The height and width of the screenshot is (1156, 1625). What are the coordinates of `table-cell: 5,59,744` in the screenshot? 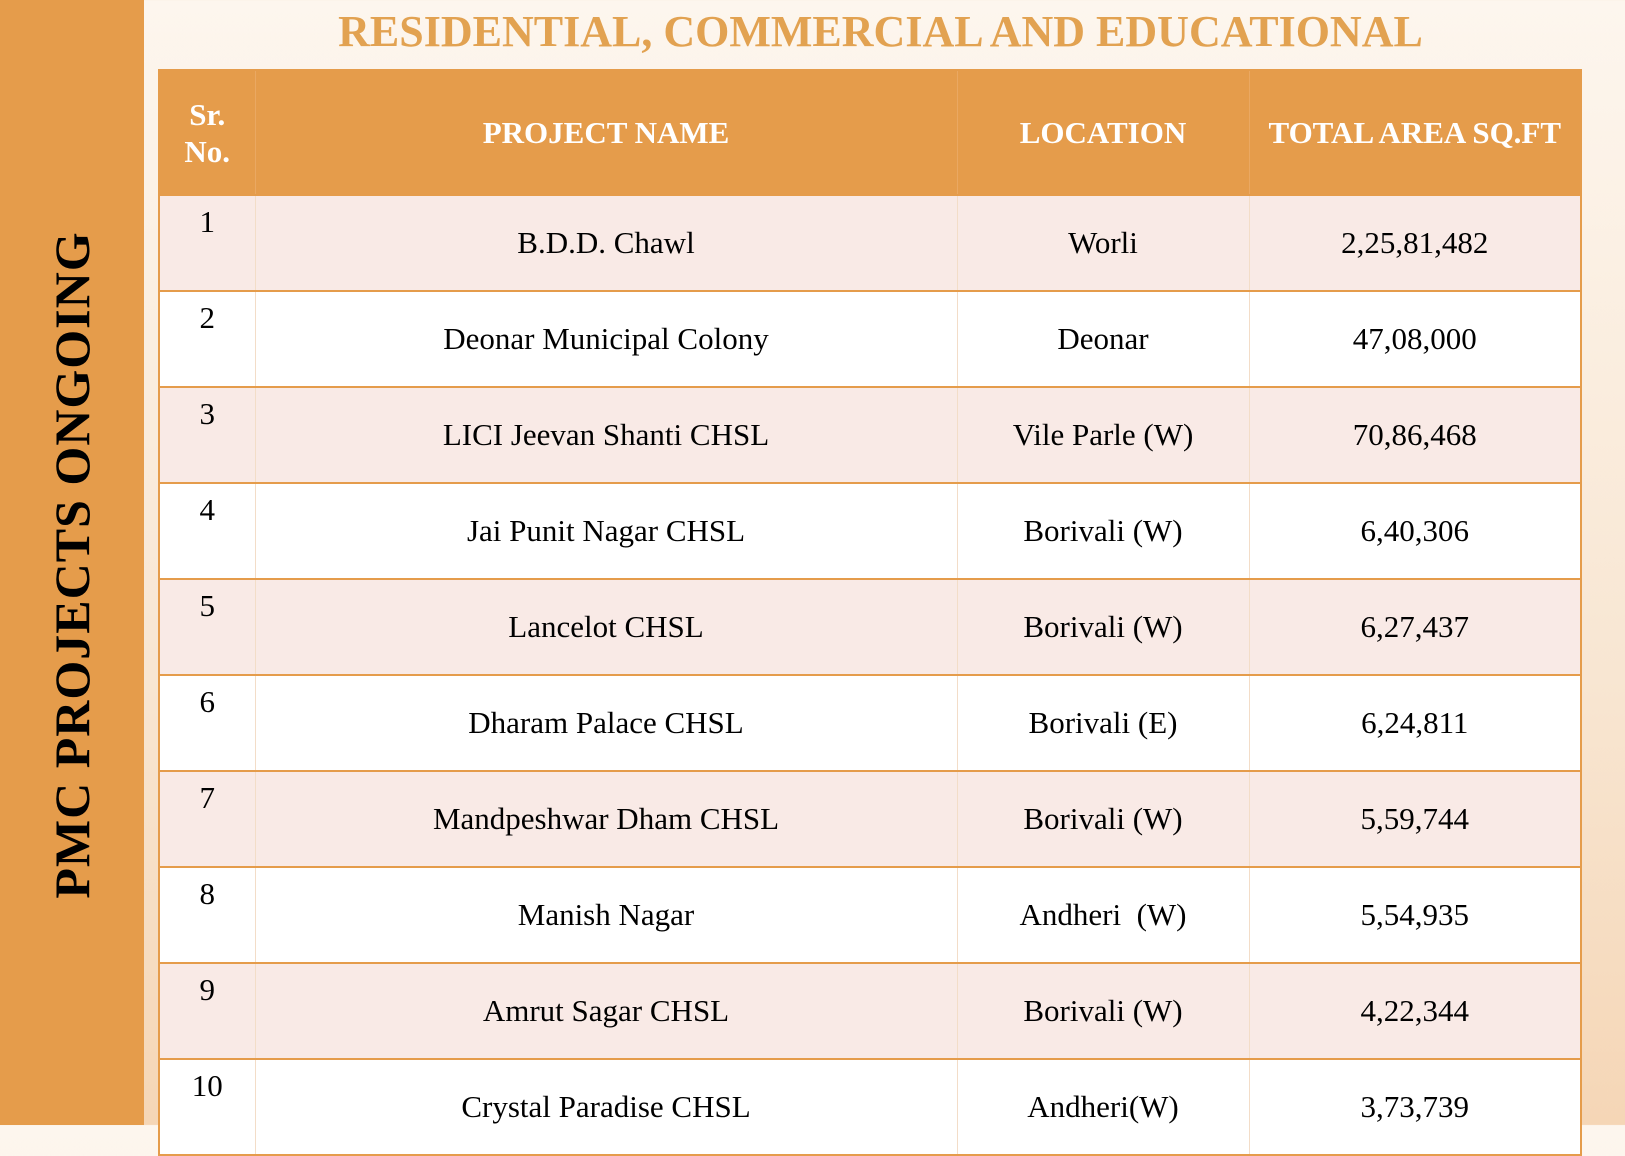 It's located at (1415, 818).